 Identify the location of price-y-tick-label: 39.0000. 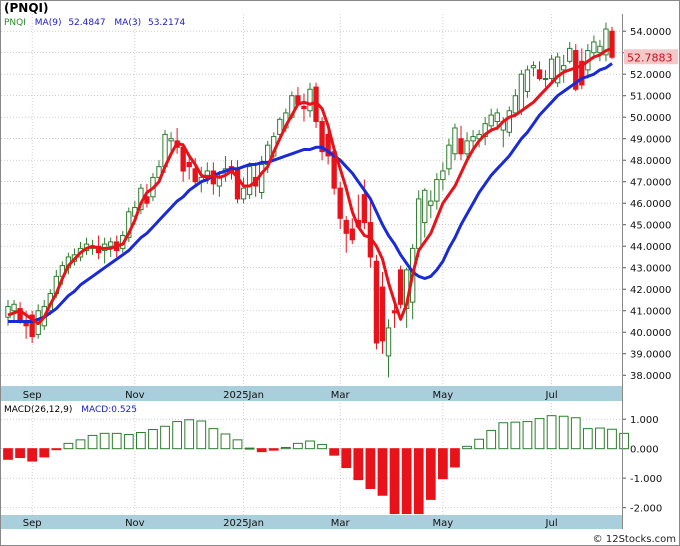
(650, 355).